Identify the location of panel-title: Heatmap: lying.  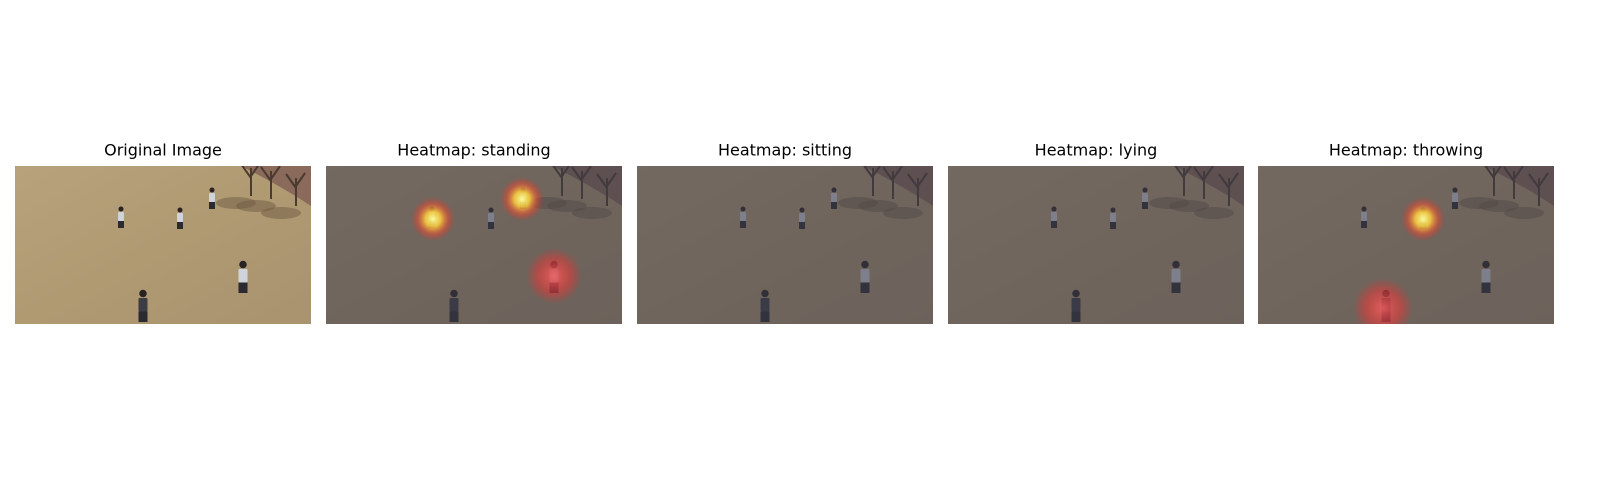
(1096, 150).